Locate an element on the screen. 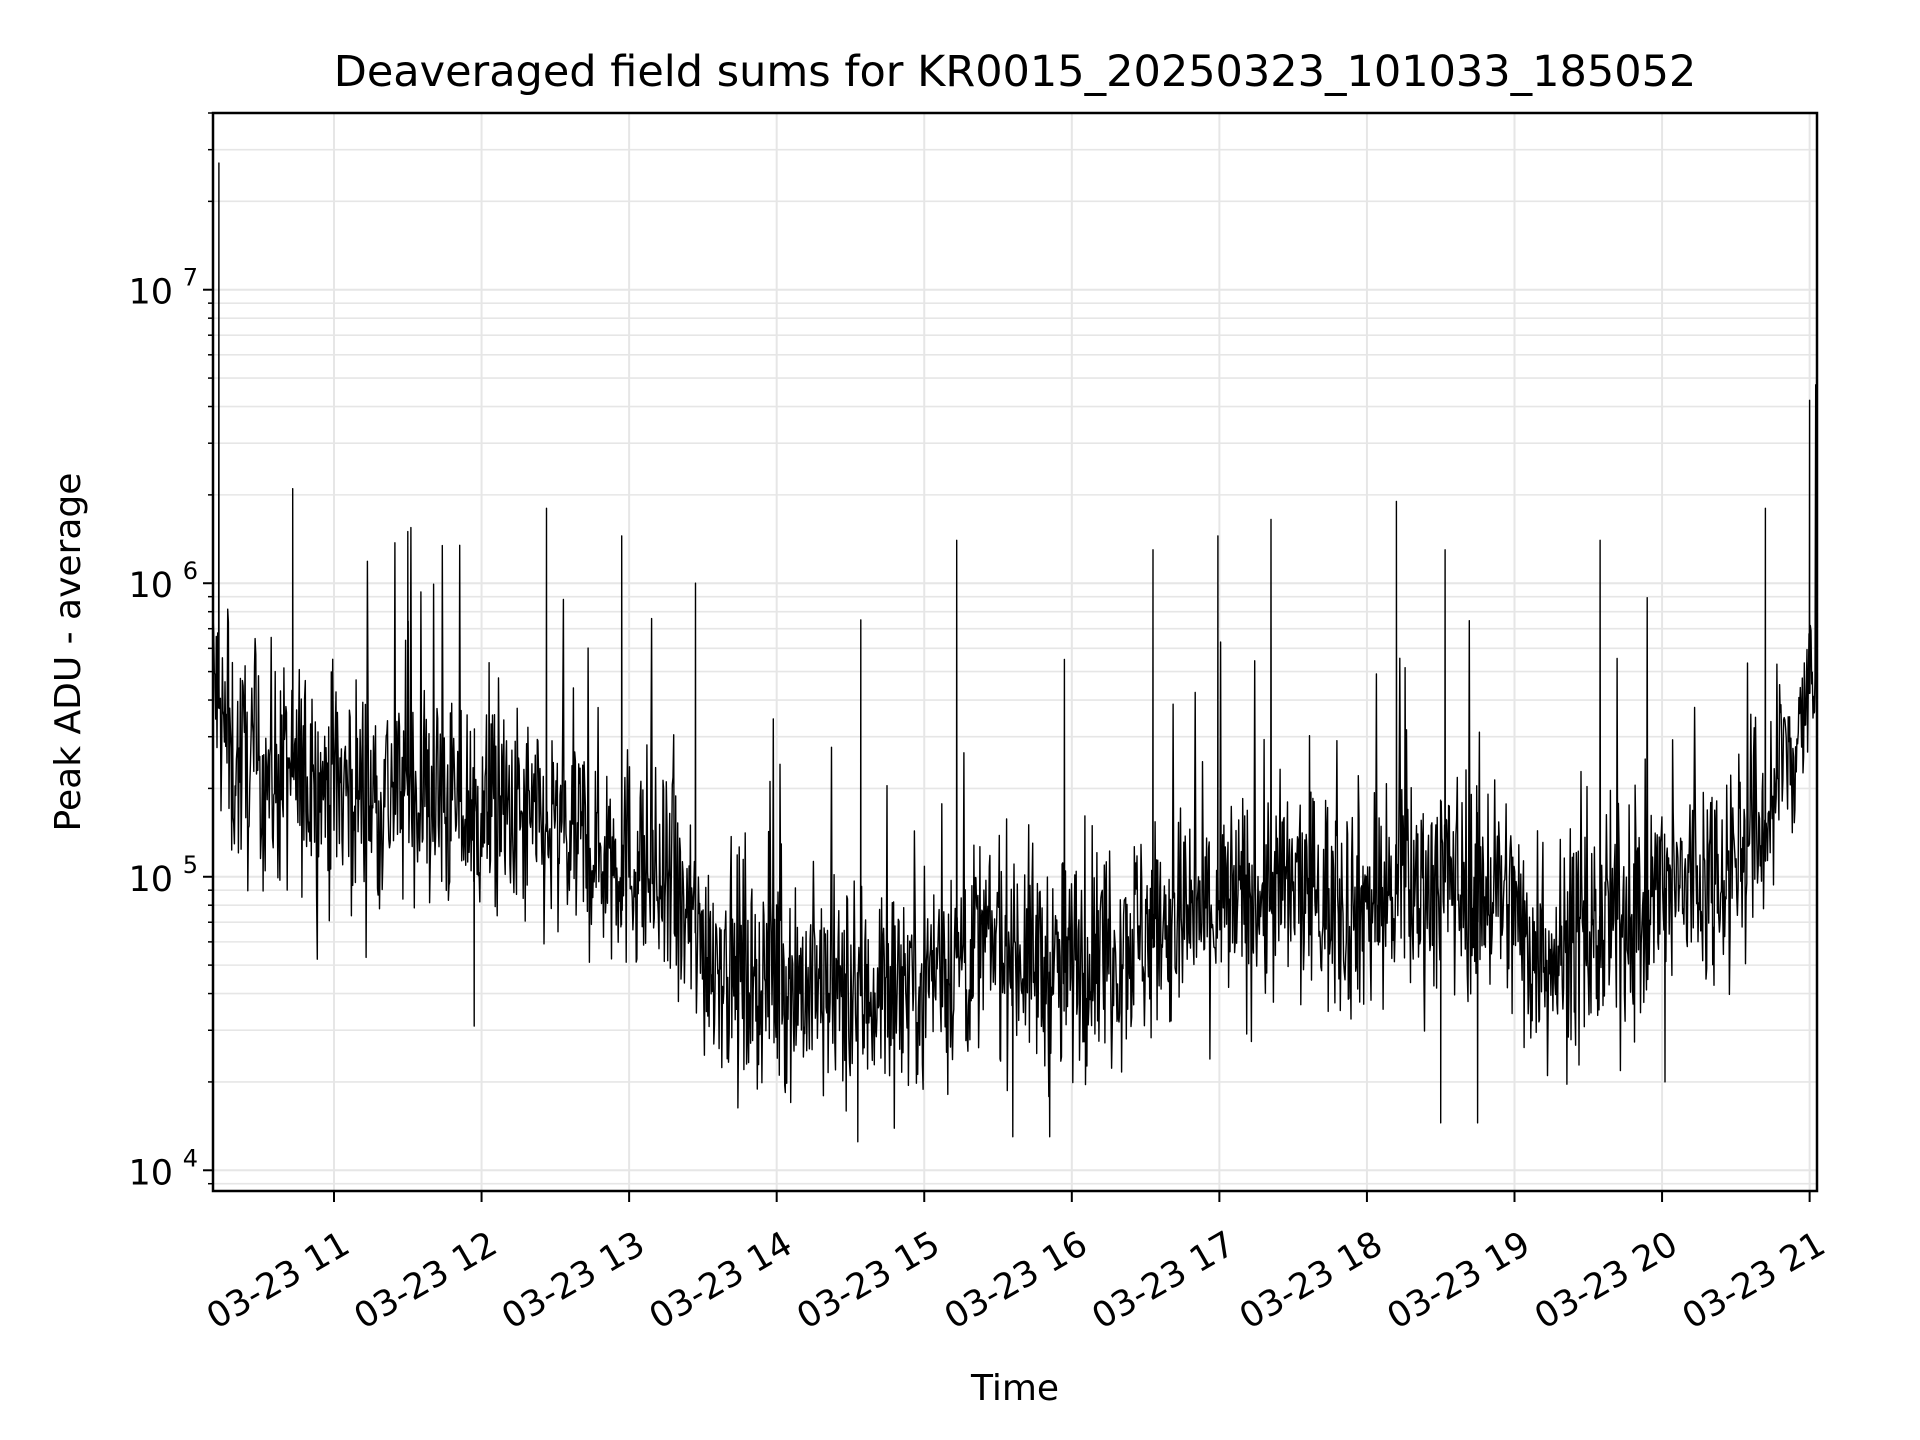  y-tick-exponent: 7 is located at coordinates (190, 278).